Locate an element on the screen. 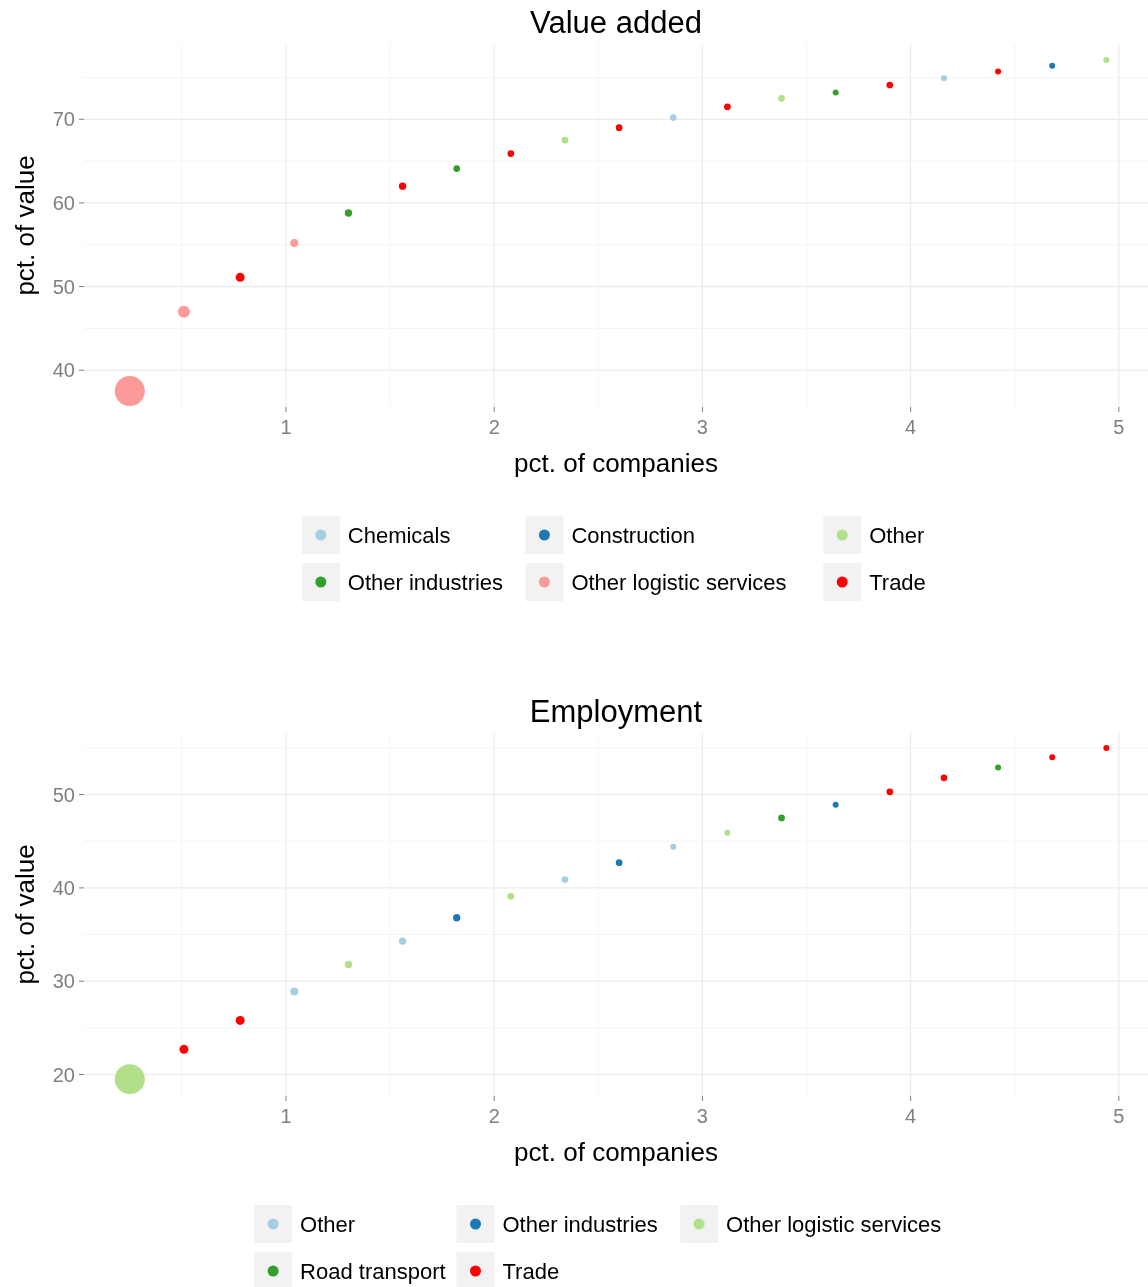  legend-label: Construction is located at coordinates (633, 535).